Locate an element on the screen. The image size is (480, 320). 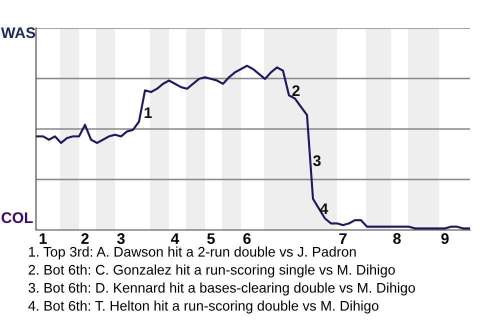
text: 1. Top 3rd: A. Dawson hit a 2-run double vs J. Padron is located at coordinates (192, 253).